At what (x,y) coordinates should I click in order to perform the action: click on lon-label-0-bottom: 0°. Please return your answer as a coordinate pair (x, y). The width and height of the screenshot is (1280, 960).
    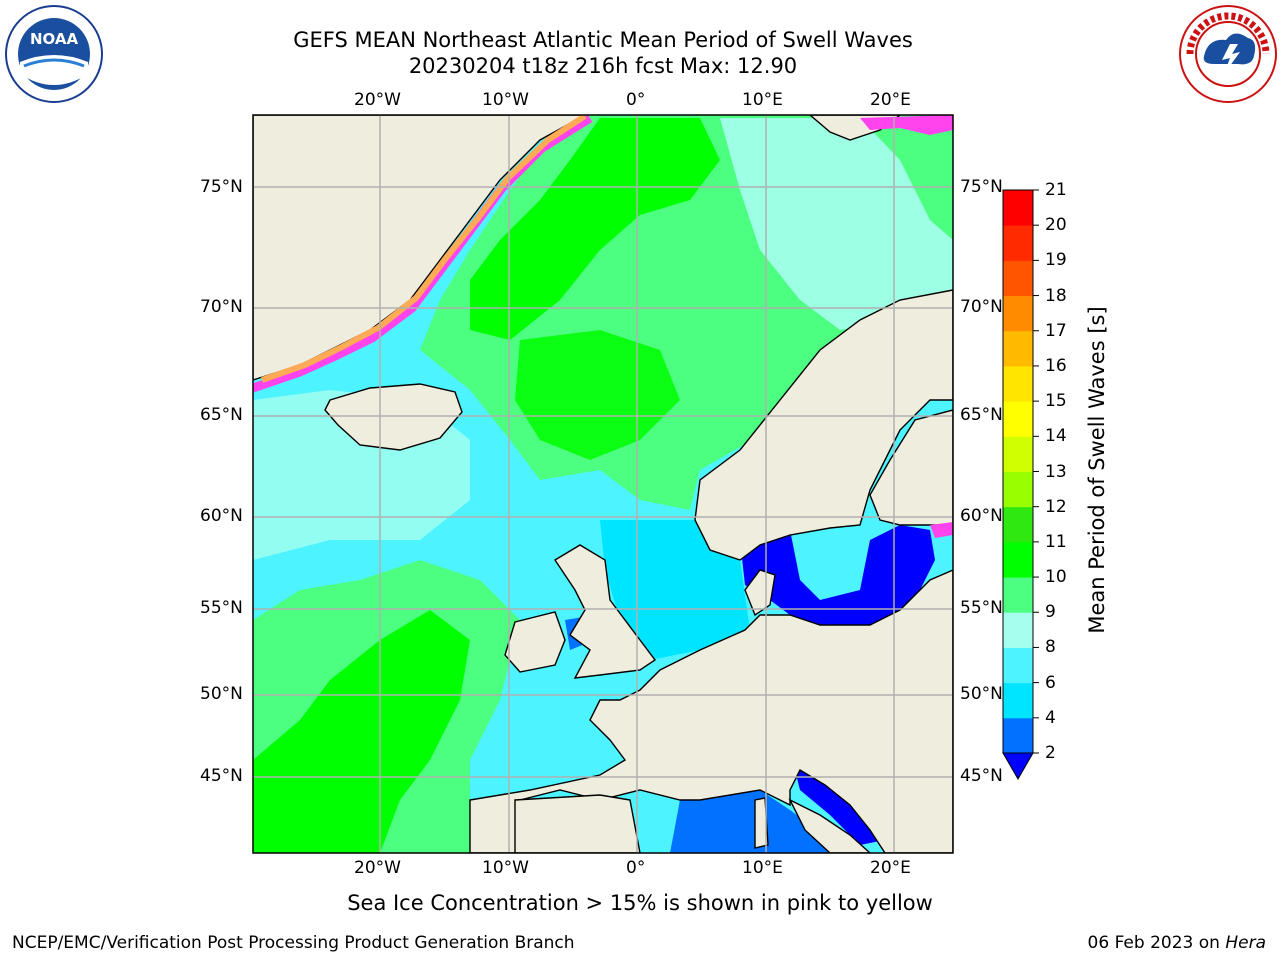
    Looking at the image, I should click on (636, 868).